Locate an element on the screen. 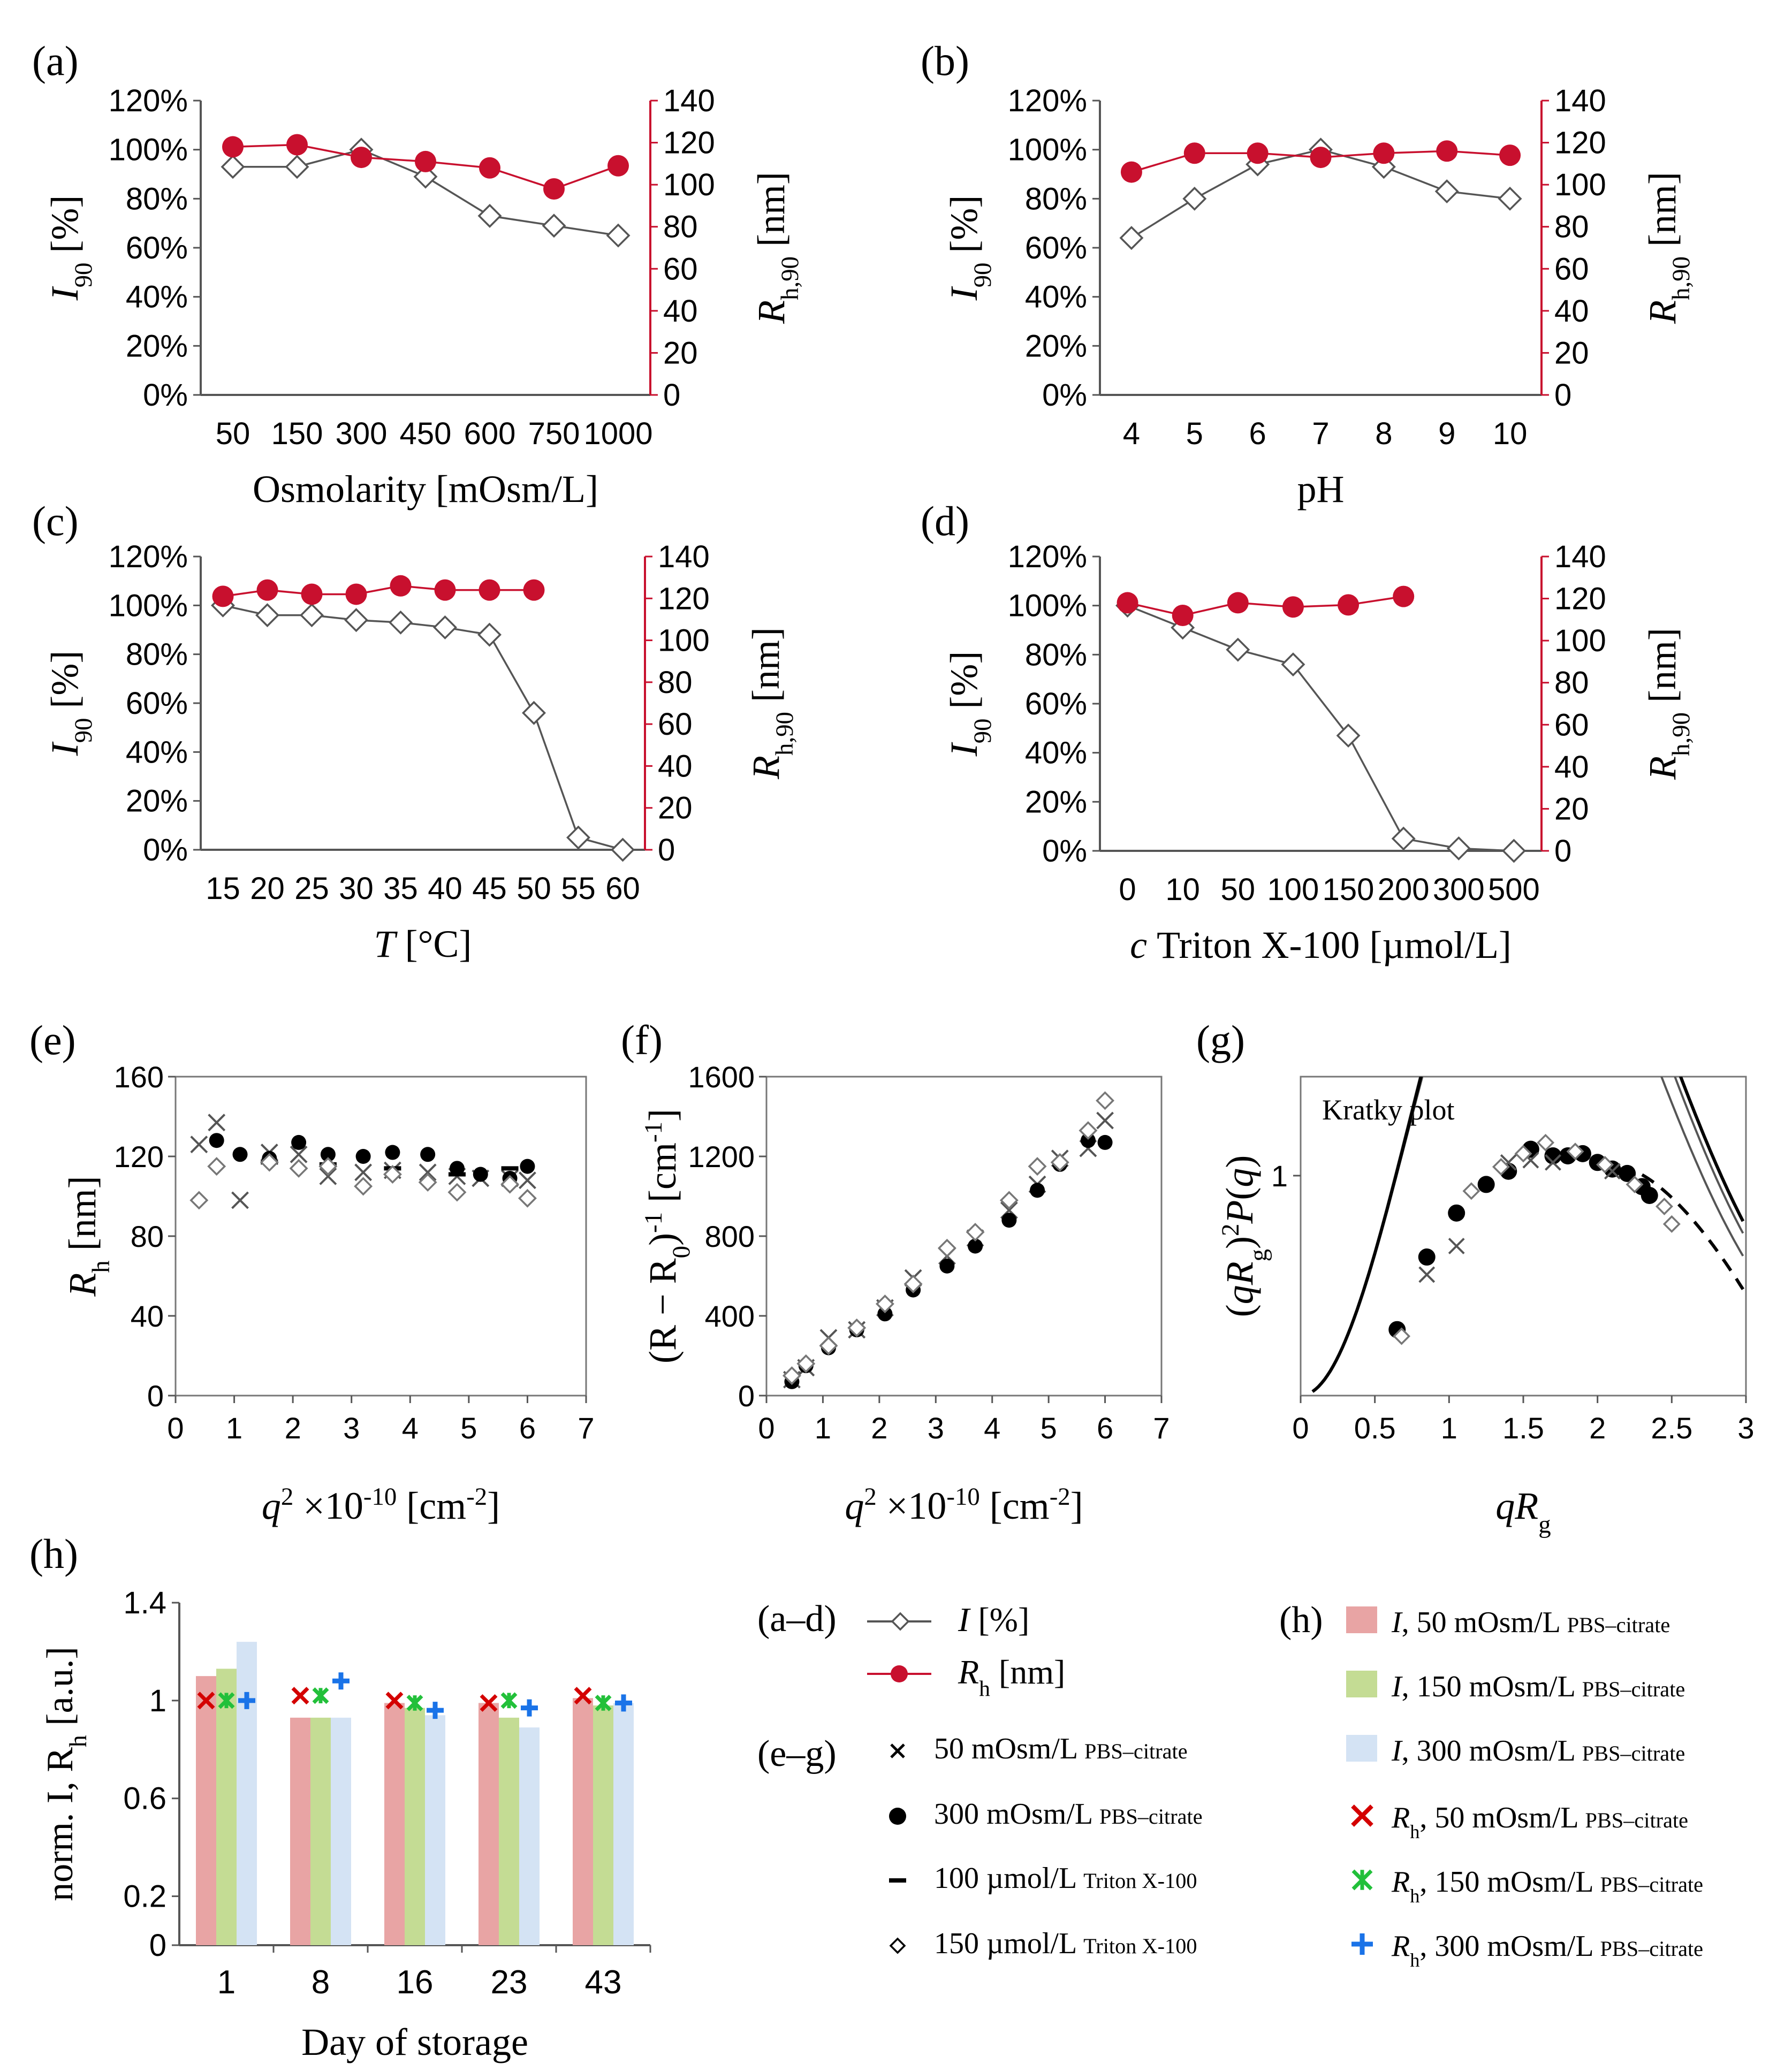 The image size is (1777, 2072). legend-h-item-part: , 150 mOsm/L is located at coordinates (1509, 1882).